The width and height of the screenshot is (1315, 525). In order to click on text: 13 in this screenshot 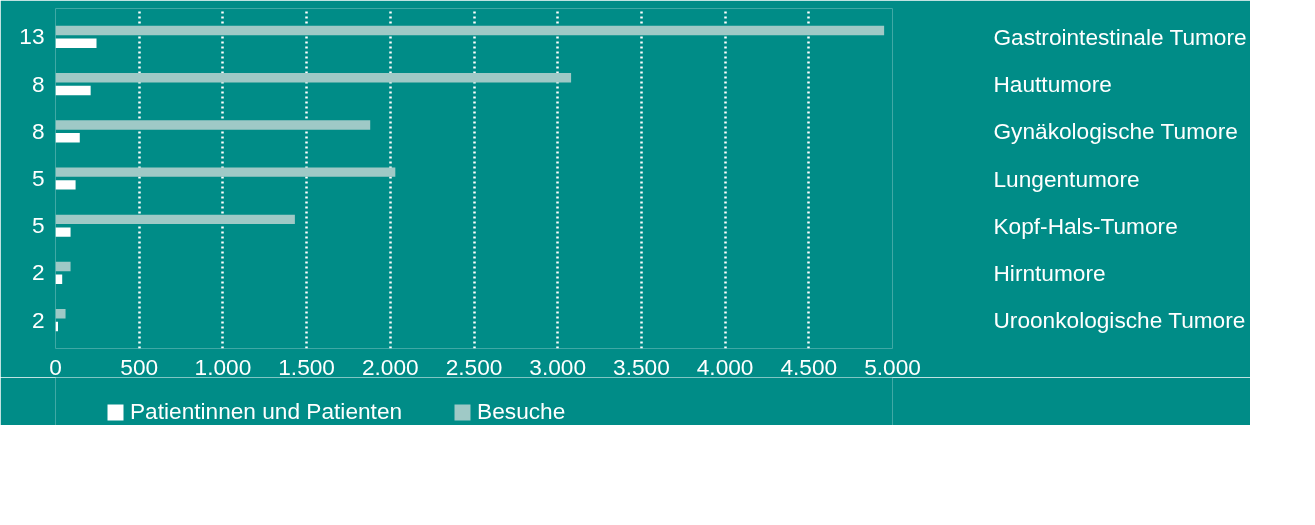, I will do `click(32, 36)`.